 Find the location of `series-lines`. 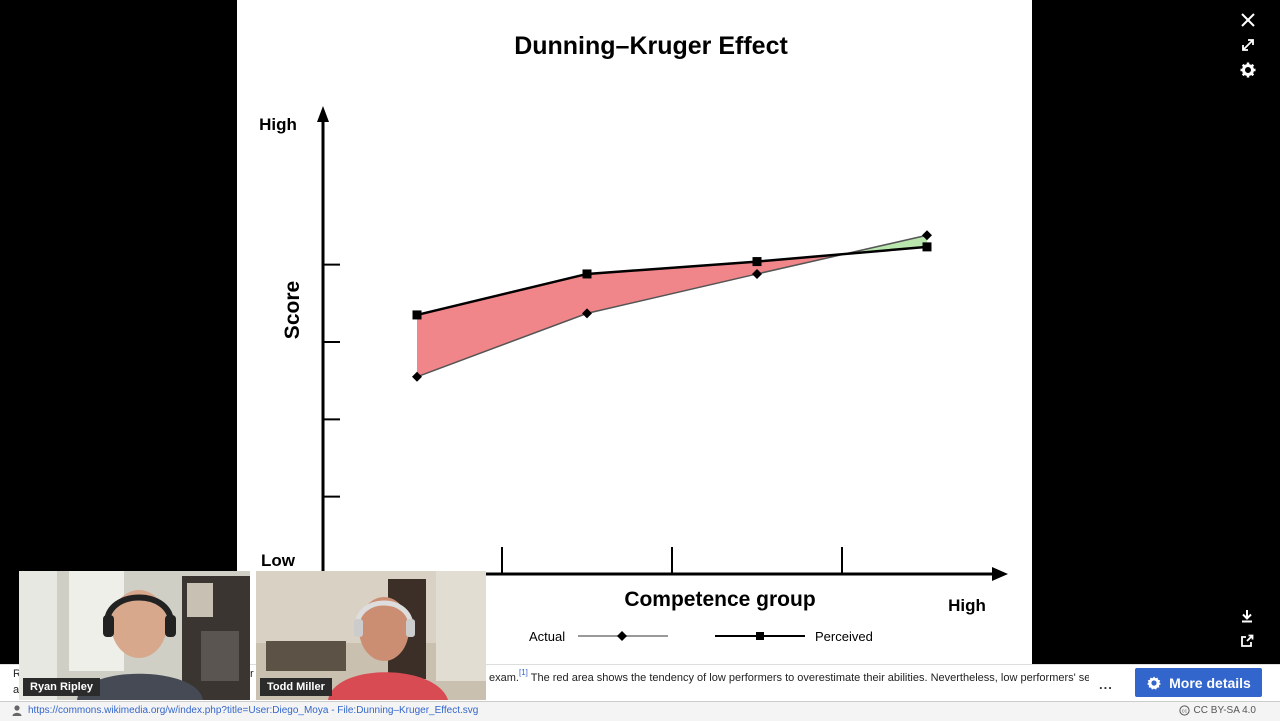

series-lines is located at coordinates (672, 306).